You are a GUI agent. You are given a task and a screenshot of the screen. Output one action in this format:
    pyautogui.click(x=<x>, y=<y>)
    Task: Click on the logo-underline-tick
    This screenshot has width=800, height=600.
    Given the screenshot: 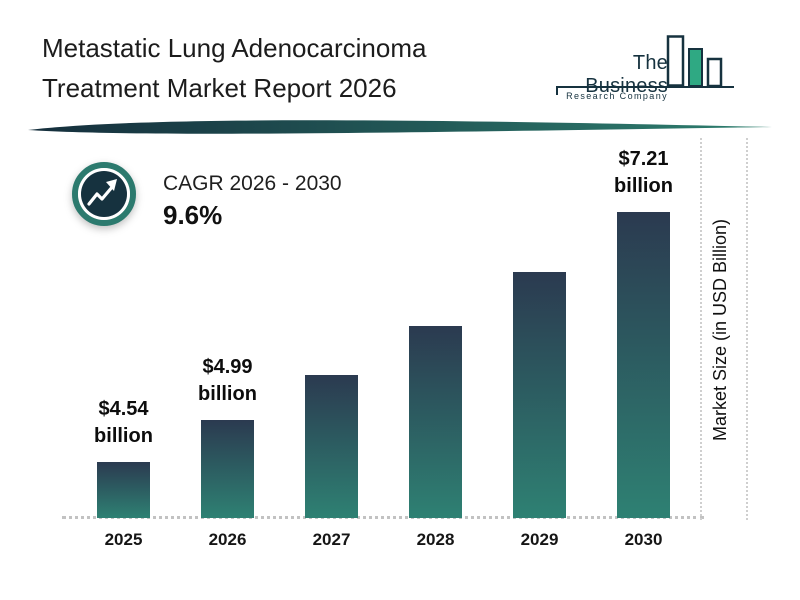 What is the action you would take?
    pyautogui.click(x=557, y=90)
    